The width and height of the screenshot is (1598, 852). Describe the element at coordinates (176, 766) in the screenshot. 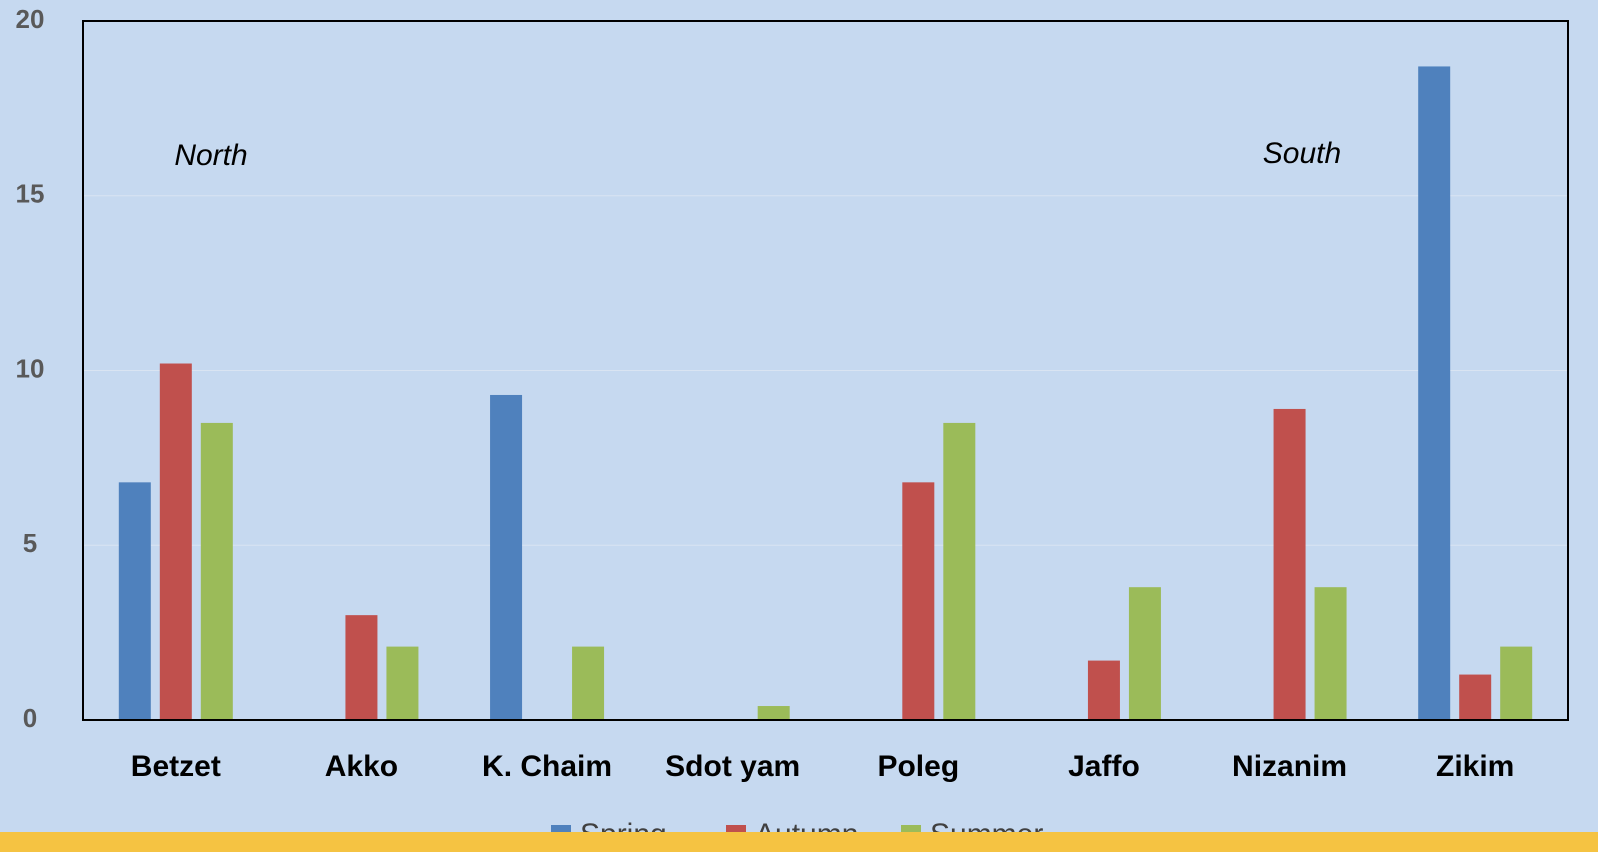

I see `x-tick-label: Betzet` at that location.